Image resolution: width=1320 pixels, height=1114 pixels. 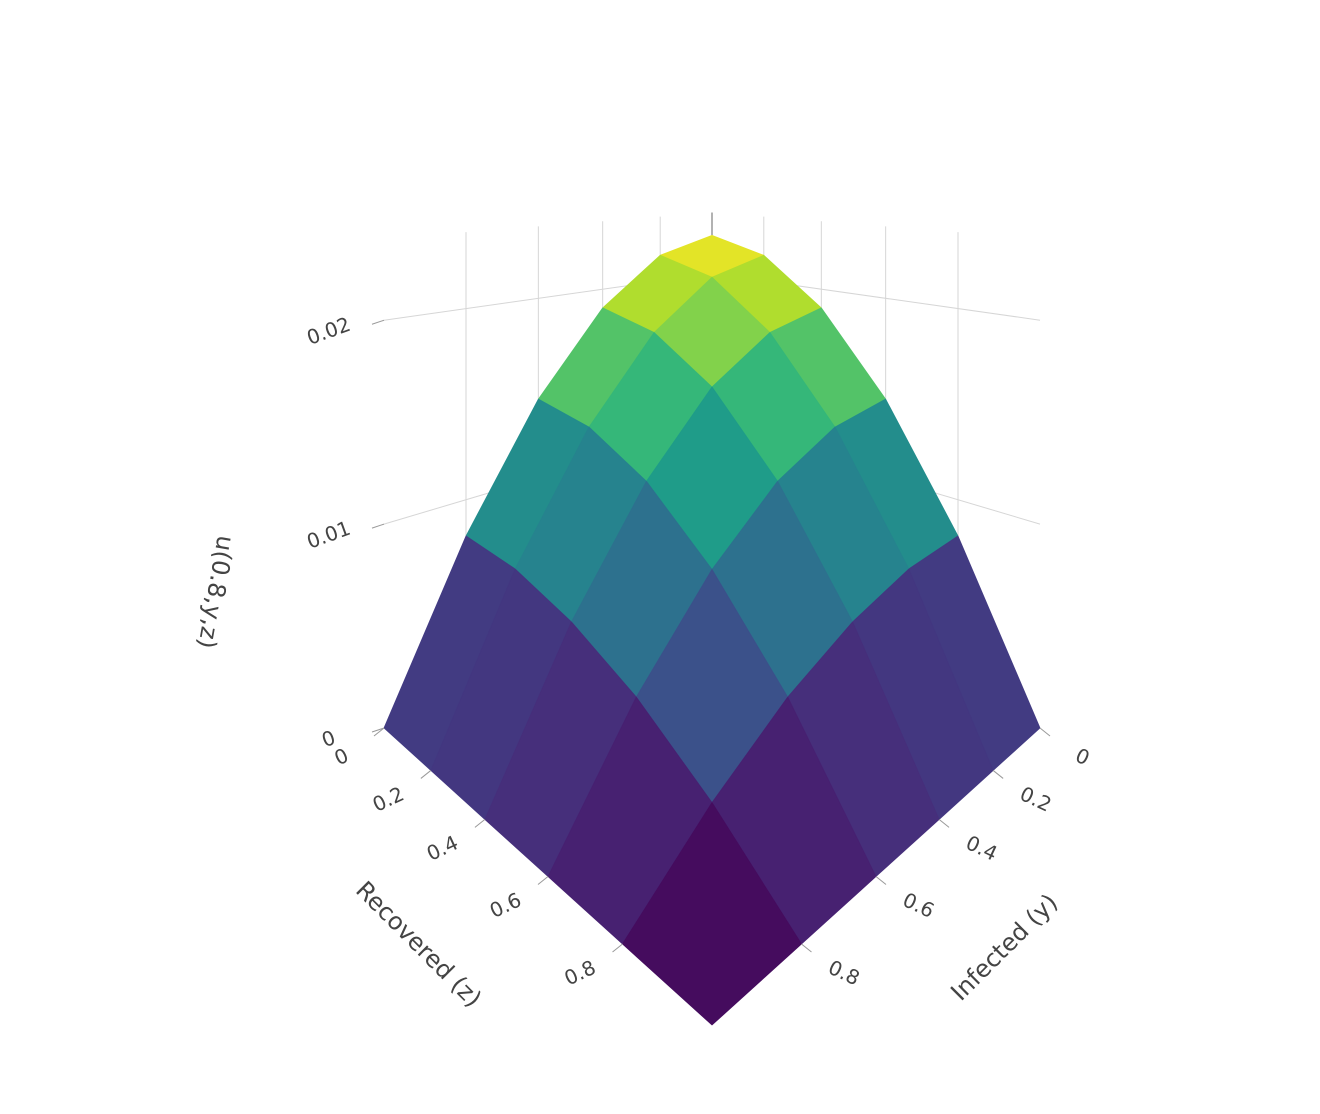 What do you see at coordinates (328, 738) in the screenshot?
I see `u-tick-label: 0` at bounding box center [328, 738].